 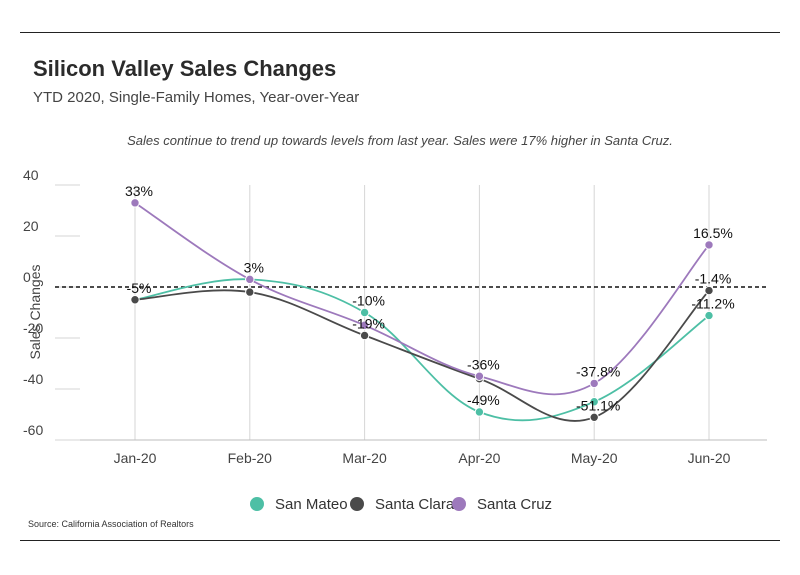 What do you see at coordinates (368, 301) in the screenshot?
I see `data-label: -10%` at bounding box center [368, 301].